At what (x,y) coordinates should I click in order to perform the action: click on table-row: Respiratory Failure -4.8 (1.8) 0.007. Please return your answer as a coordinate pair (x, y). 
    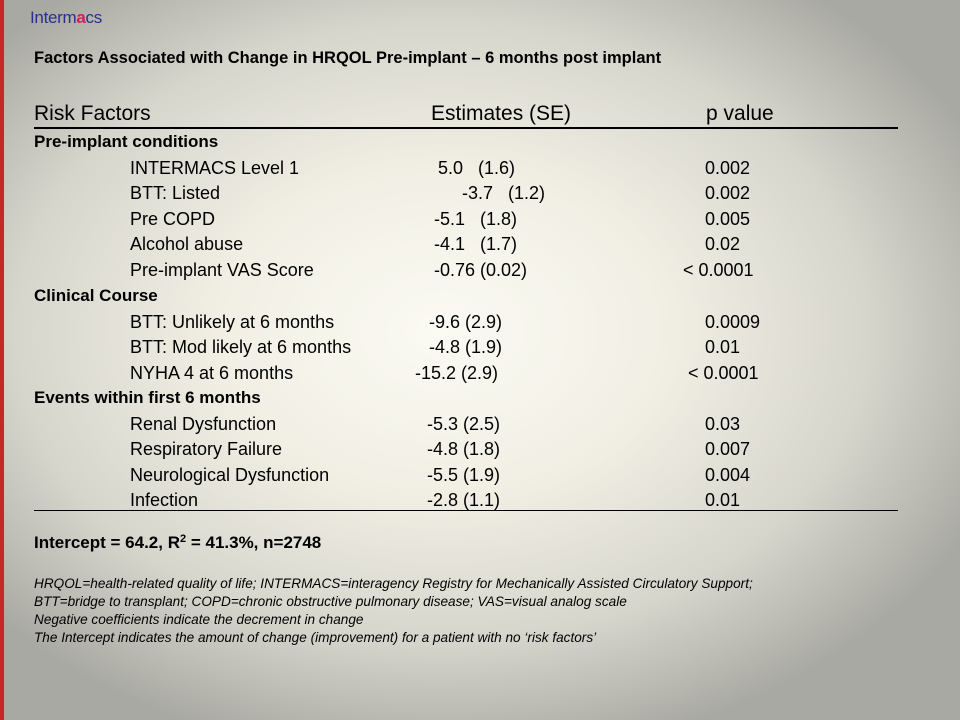
    Looking at the image, I should click on (450, 452).